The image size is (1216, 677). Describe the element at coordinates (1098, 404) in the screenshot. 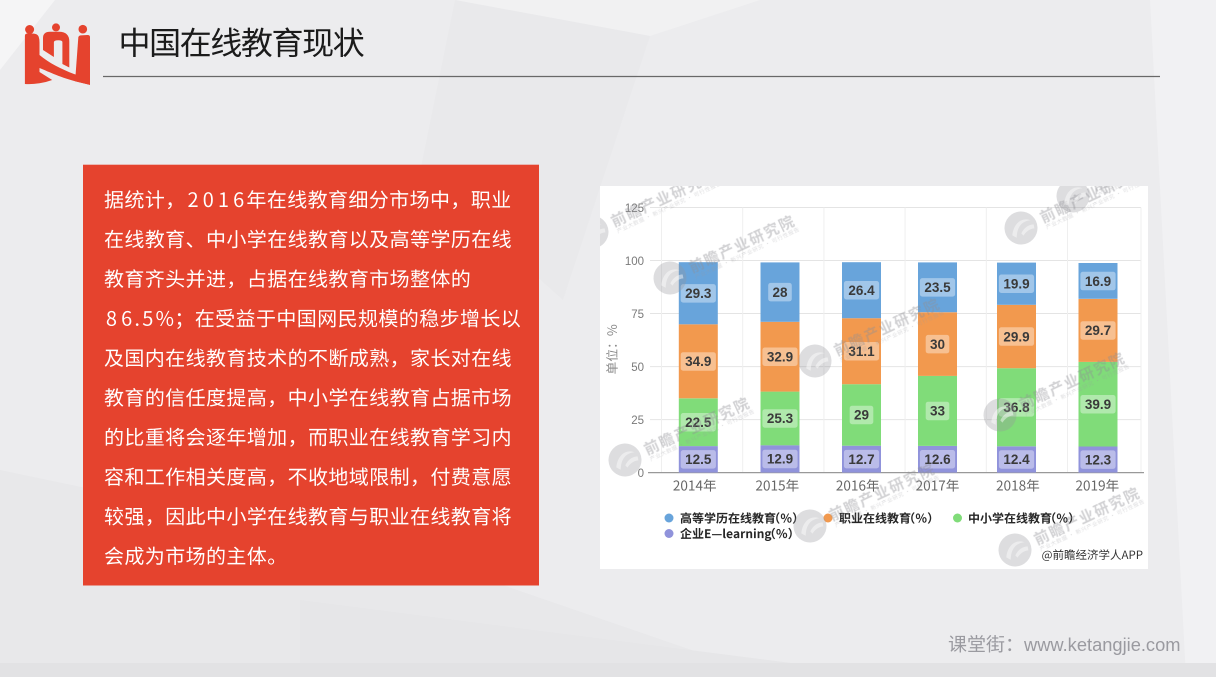

I see `svg-text: 39.9` at that location.